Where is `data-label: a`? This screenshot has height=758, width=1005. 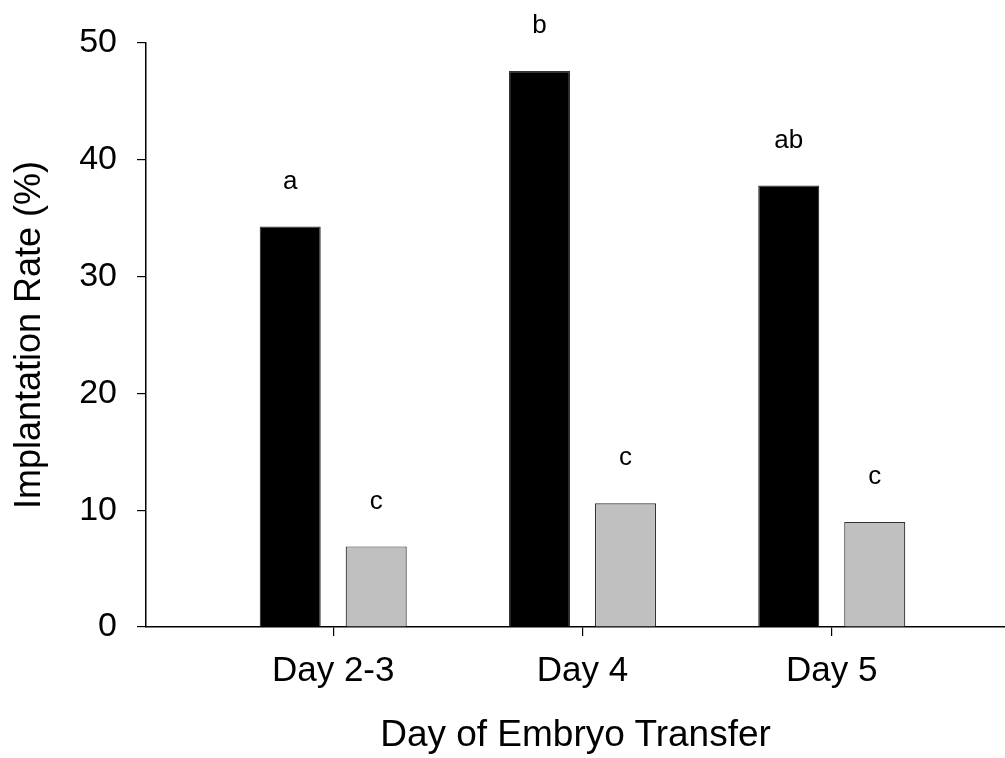 data-label: a is located at coordinates (290, 179).